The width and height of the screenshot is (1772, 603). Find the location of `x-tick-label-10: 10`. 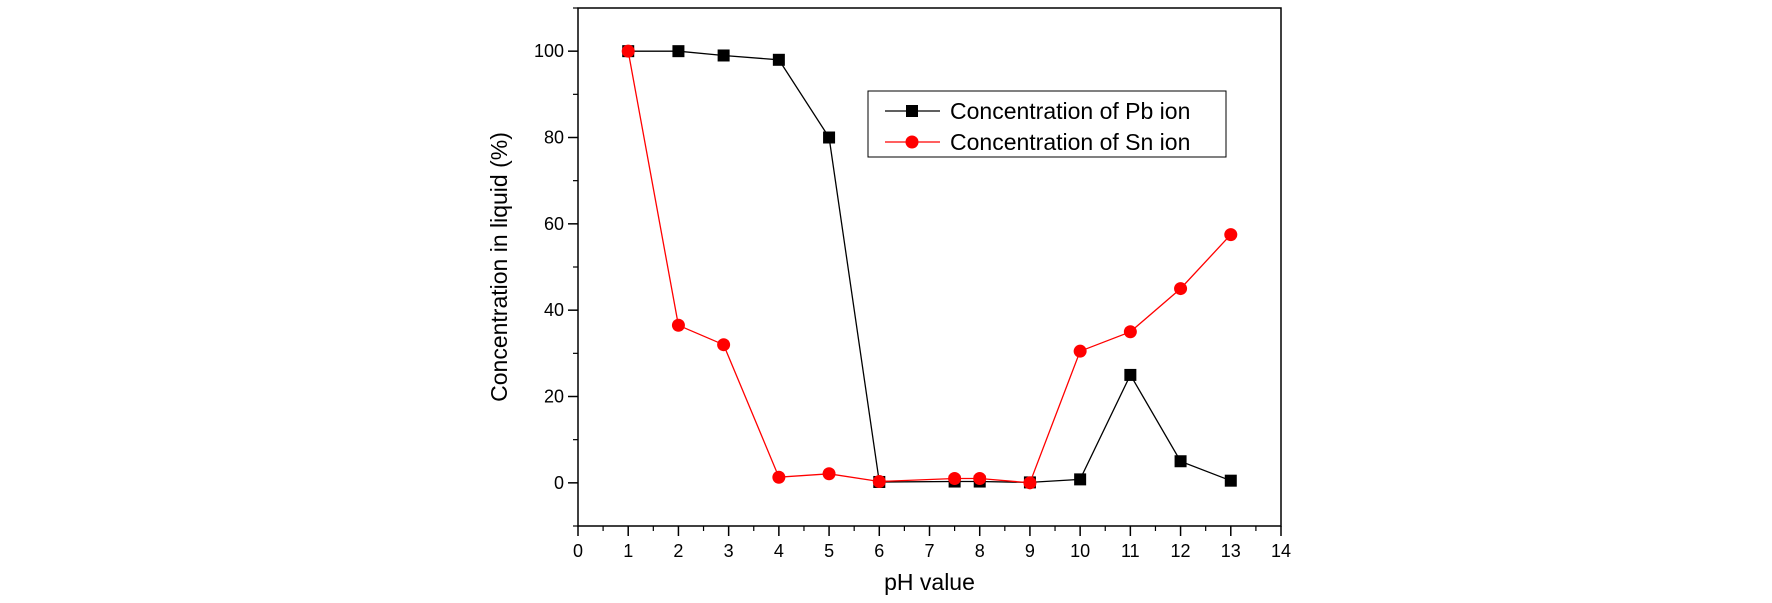

x-tick-label-10: 10 is located at coordinates (1080, 551).